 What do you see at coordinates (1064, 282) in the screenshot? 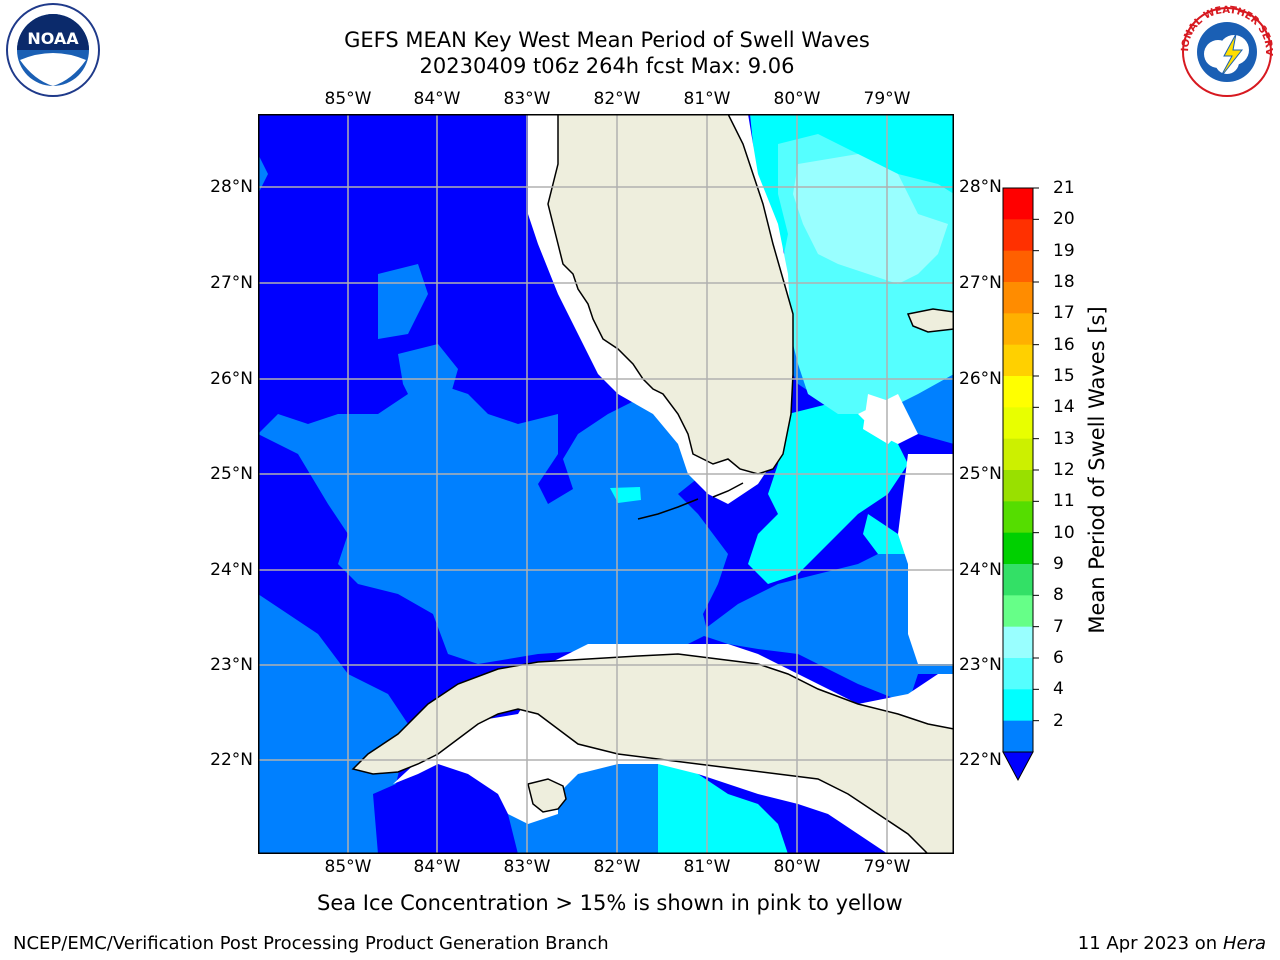
I see `colorbar-tick-label: 18` at bounding box center [1064, 282].